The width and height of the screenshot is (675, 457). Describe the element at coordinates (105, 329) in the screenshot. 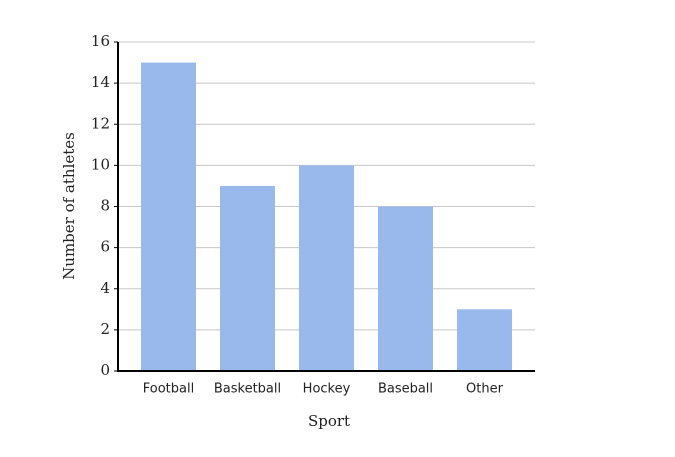

I see `y-tick-label: 2` at that location.